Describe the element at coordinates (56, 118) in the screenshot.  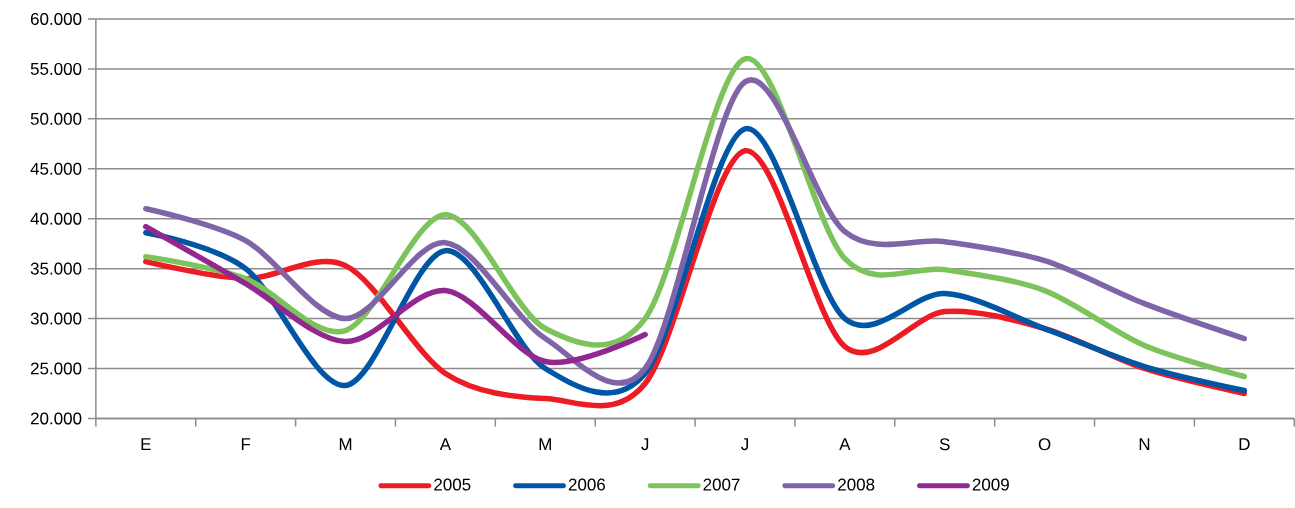
I see `y-tick-label: 50.000` at that location.